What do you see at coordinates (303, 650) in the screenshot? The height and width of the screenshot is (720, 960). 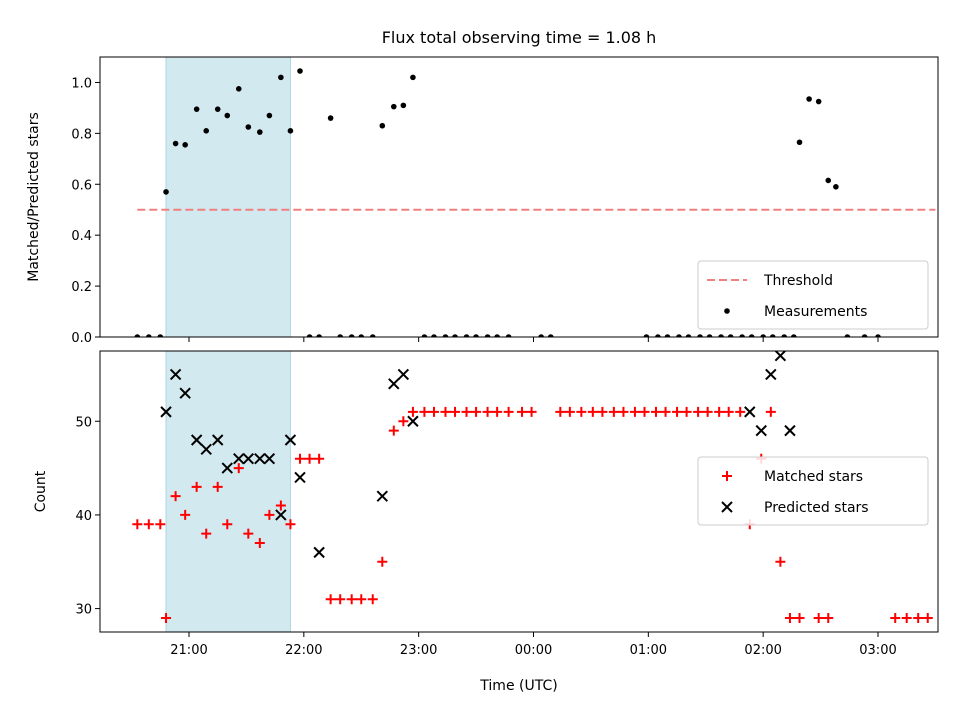 I see `x-tick-label: 22:00` at bounding box center [303, 650].